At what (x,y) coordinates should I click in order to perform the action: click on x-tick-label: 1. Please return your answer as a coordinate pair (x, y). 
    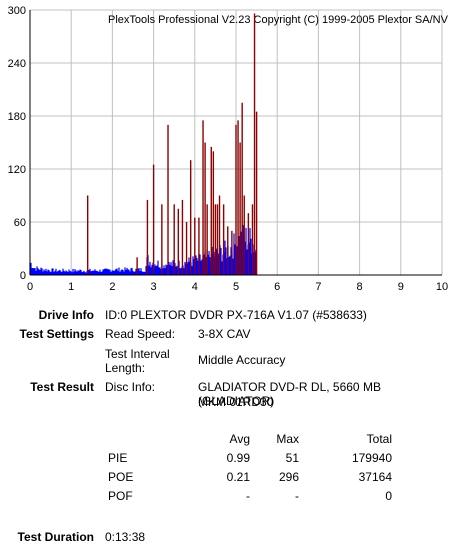
    Looking at the image, I should click on (71, 287).